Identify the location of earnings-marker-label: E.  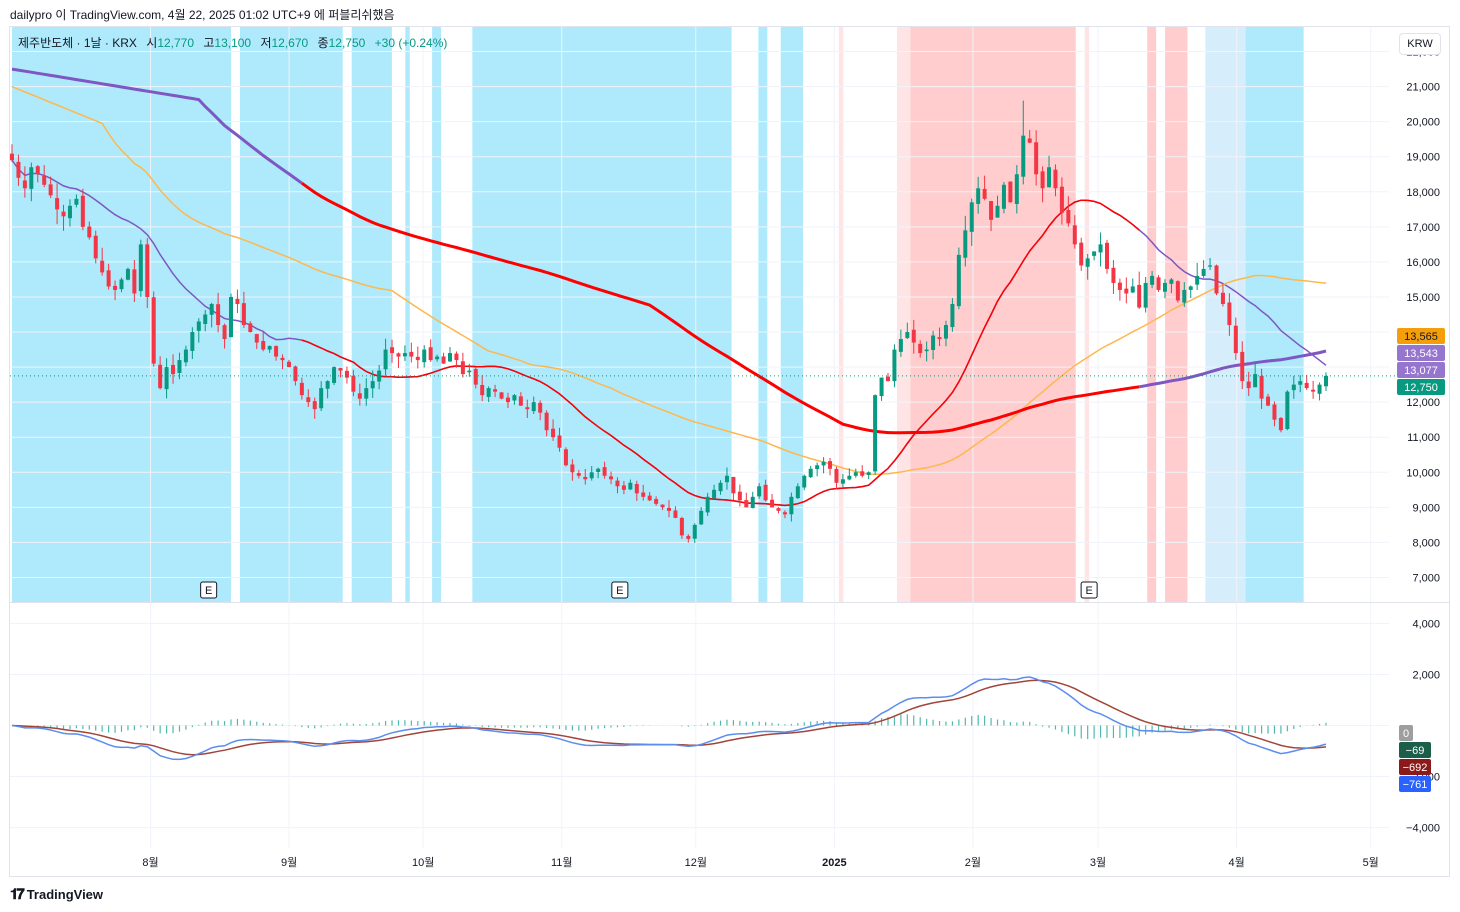
(1088, 591).